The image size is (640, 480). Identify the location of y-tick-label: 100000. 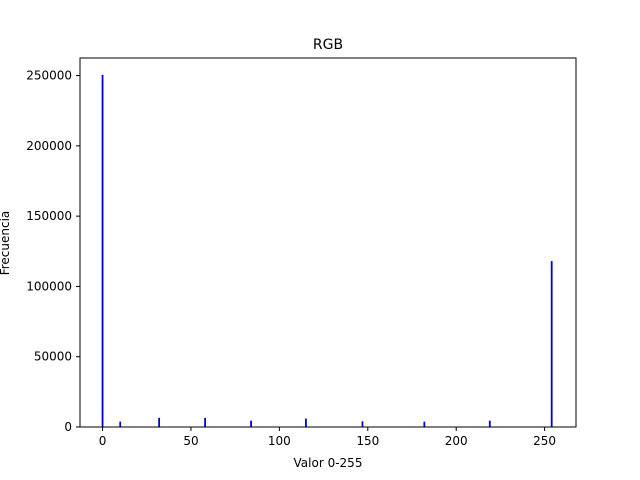
(49, 286).